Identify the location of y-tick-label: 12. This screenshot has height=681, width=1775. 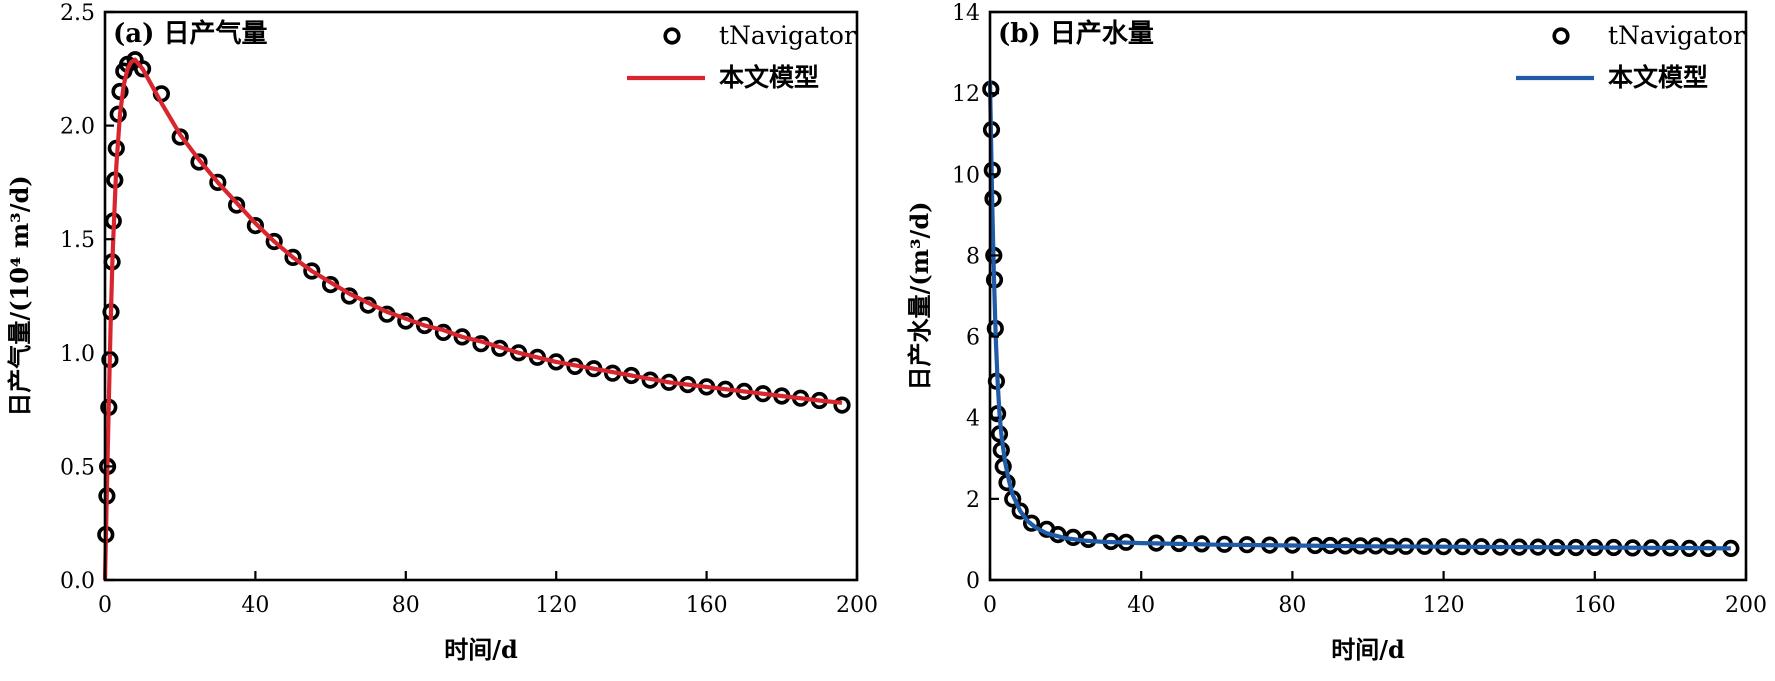
(966, 94).